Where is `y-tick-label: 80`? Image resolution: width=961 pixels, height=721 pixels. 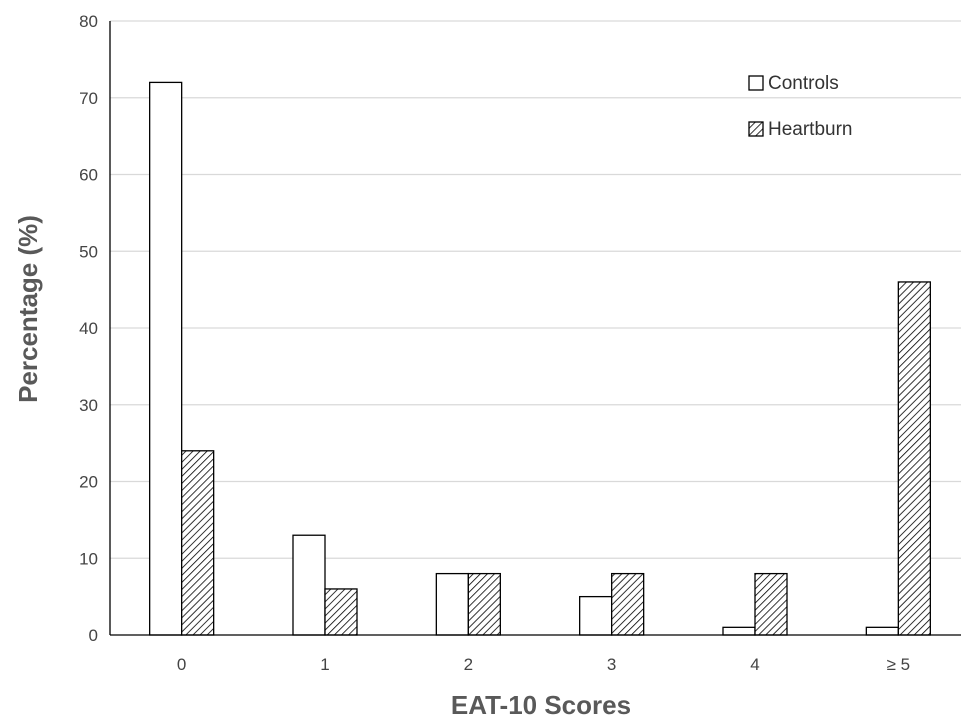 y-tick-label: 80 is located at coordinates (88, 21).